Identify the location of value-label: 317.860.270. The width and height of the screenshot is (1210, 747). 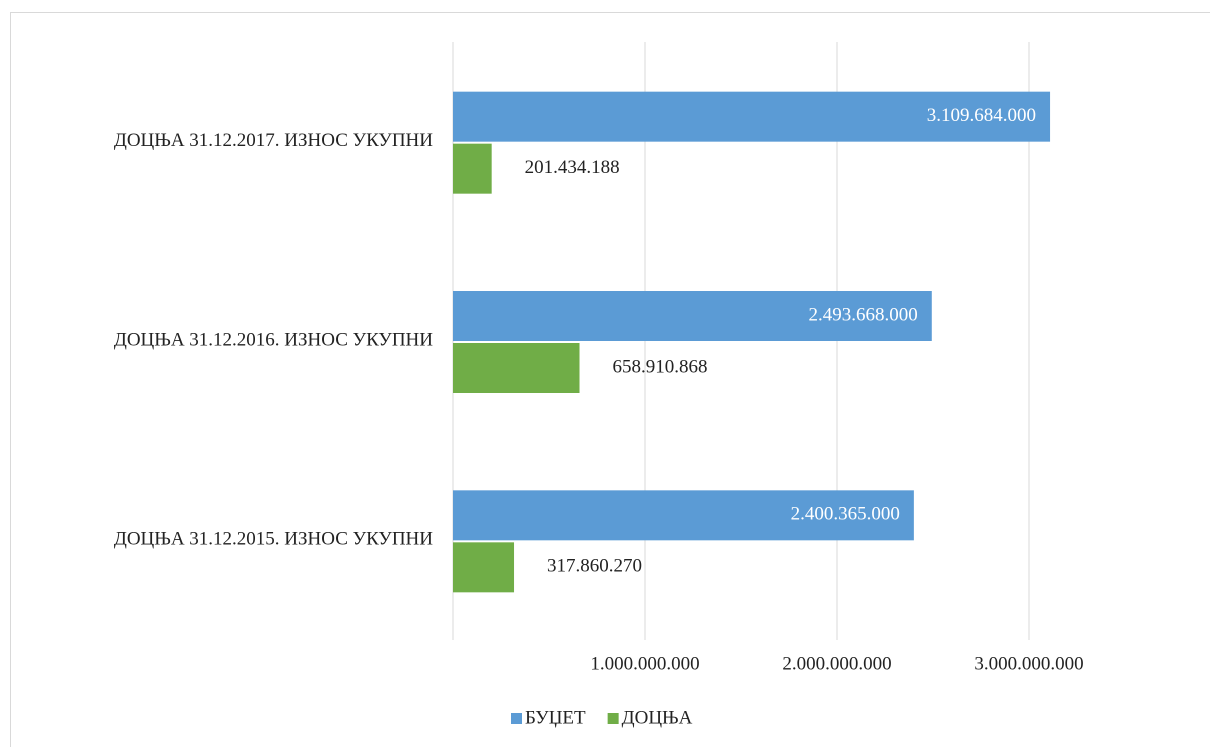
(594, 566).